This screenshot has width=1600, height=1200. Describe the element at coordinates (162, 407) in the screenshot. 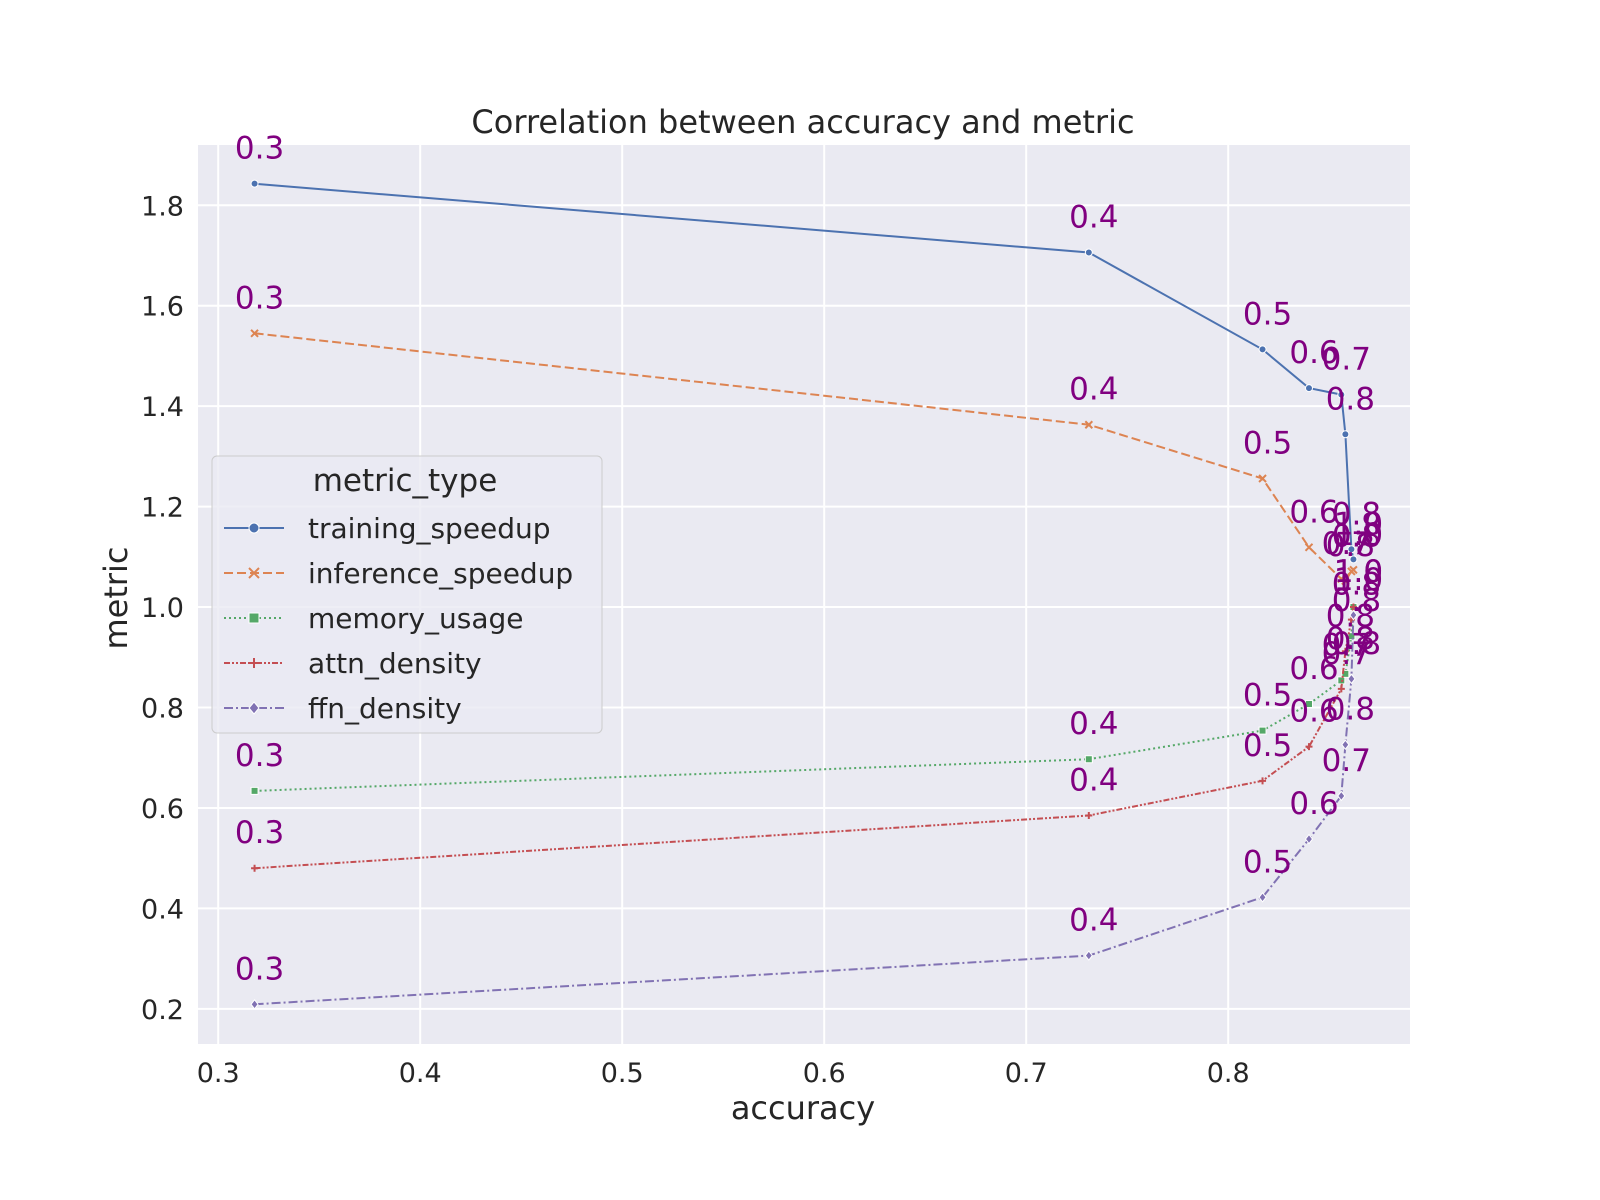

I see `y-tick-label: 1.4` at that location.